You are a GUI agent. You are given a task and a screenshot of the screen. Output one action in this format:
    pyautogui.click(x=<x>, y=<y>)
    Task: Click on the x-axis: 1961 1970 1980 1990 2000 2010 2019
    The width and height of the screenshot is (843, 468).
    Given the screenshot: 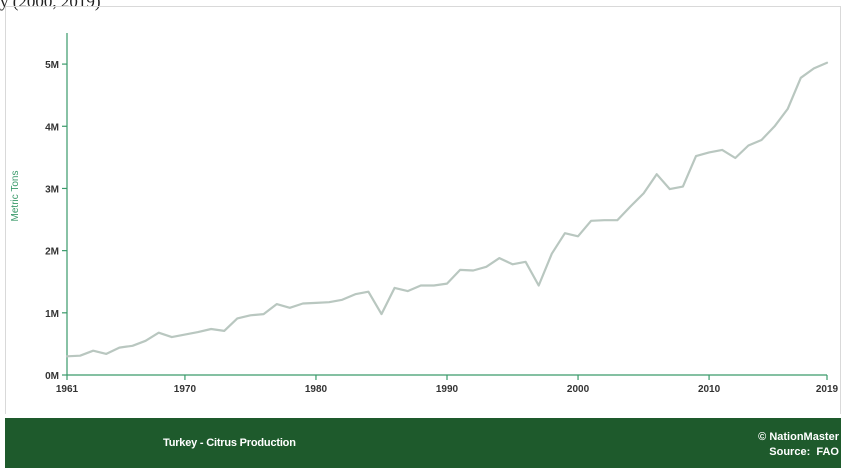 What is the action you would take?
    pyautogui.click(x=447, y=384)
    